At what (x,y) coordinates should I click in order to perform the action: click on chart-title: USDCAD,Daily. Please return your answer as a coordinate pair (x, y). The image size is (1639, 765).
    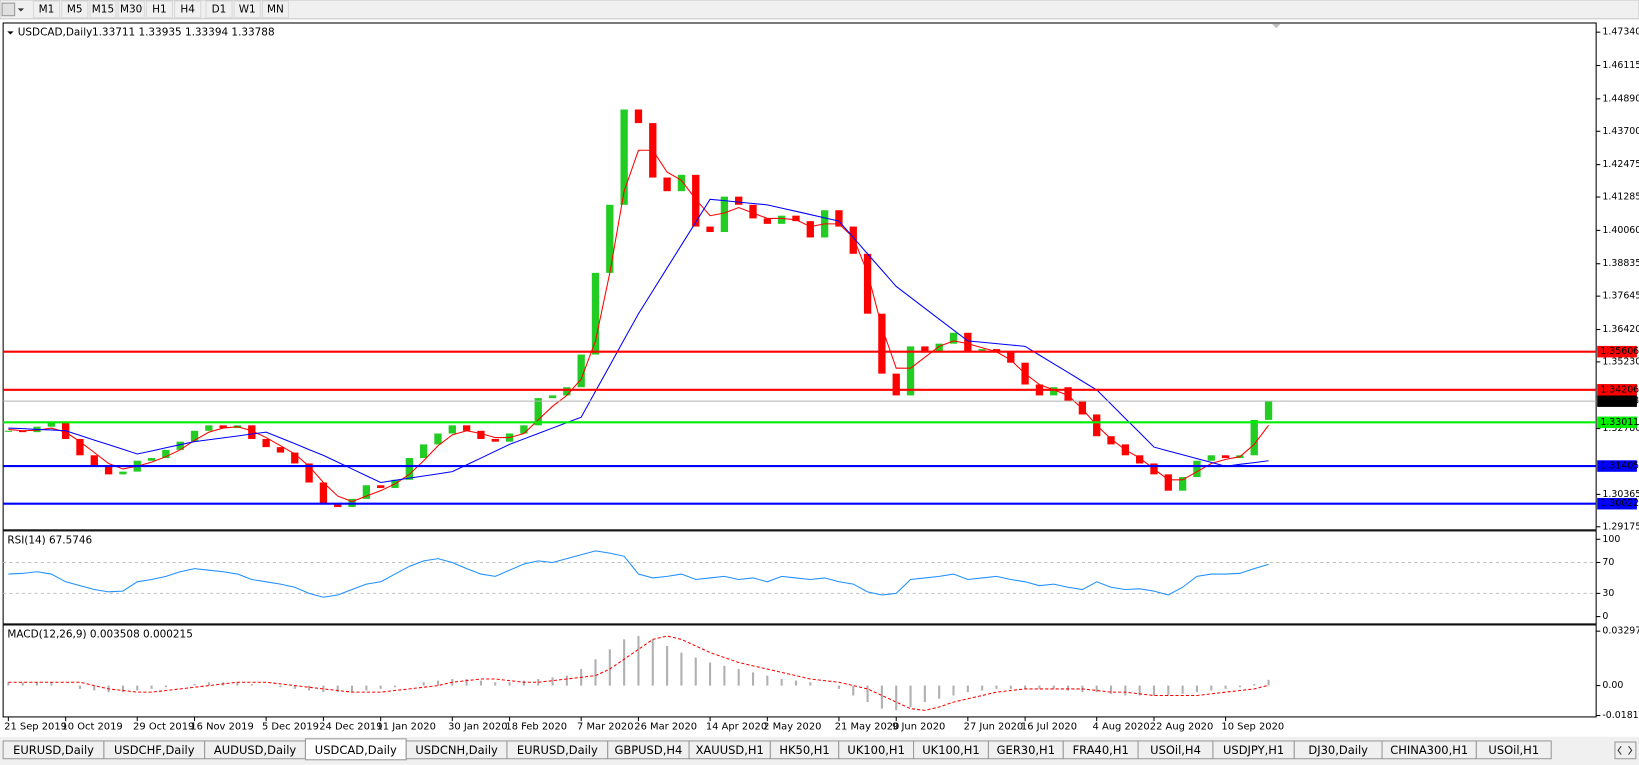
    Looking at the image, I should click on (55, 32).